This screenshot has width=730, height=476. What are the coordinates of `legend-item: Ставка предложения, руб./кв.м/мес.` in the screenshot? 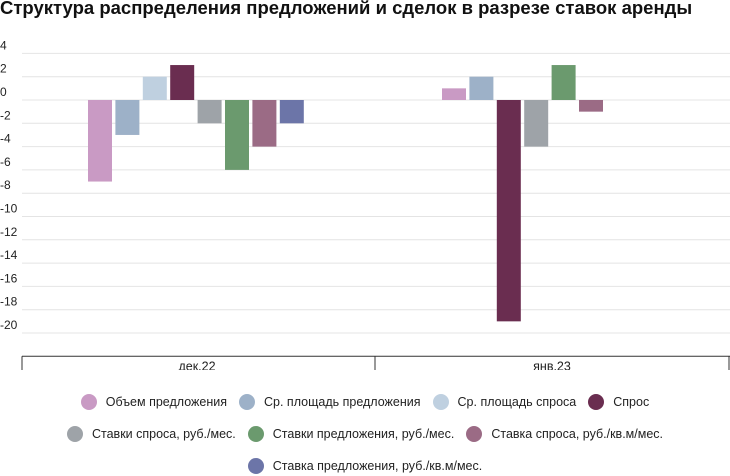 It's located at (365, 466).